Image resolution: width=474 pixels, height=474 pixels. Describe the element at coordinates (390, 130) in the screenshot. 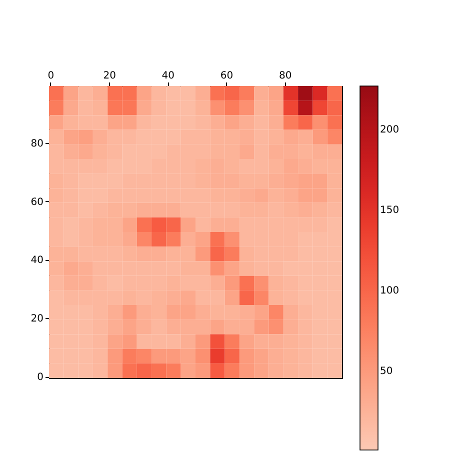

I see `color-bar-label: 200` at that location.